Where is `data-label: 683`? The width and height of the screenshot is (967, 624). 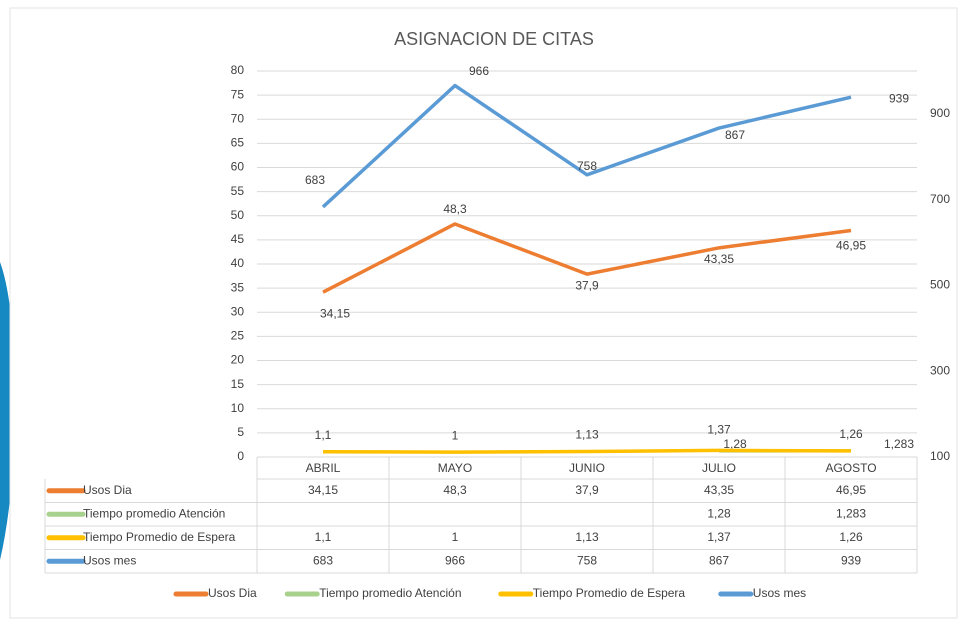 data-label: 683 is located at coordinates (315, 180).